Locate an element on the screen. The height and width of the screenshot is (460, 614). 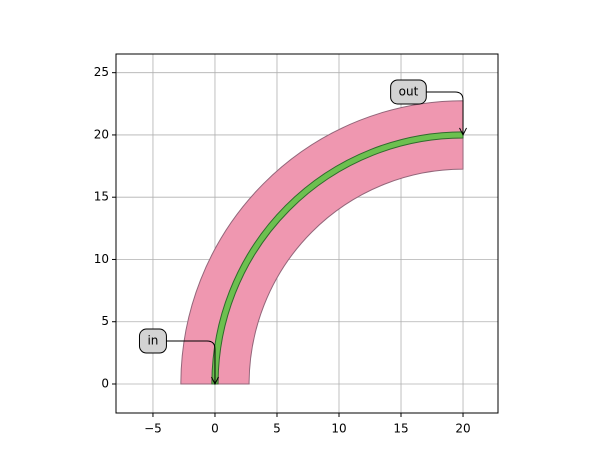
x-tick-label: 10 is located at coordinates (338, 429).